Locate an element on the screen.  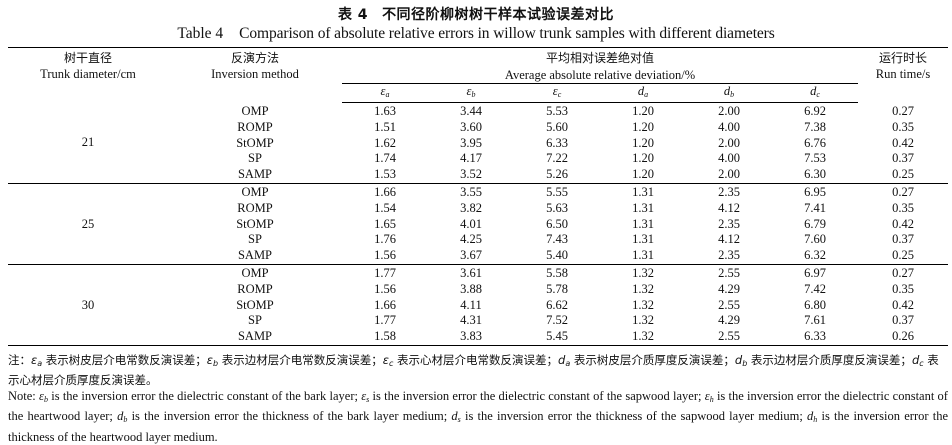
column-symbol-subscript: c is located at coordinates (559, 94).